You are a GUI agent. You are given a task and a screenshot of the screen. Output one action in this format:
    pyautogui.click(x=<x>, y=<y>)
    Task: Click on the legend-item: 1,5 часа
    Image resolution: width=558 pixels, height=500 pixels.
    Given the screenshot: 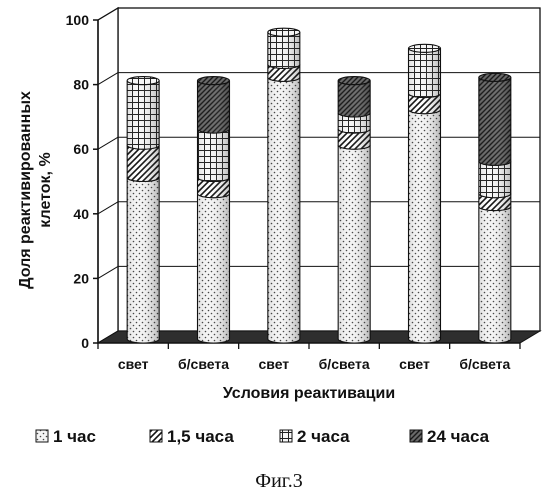 What is the action you would take?
    pyautogui.click(x=192, y=436)
    